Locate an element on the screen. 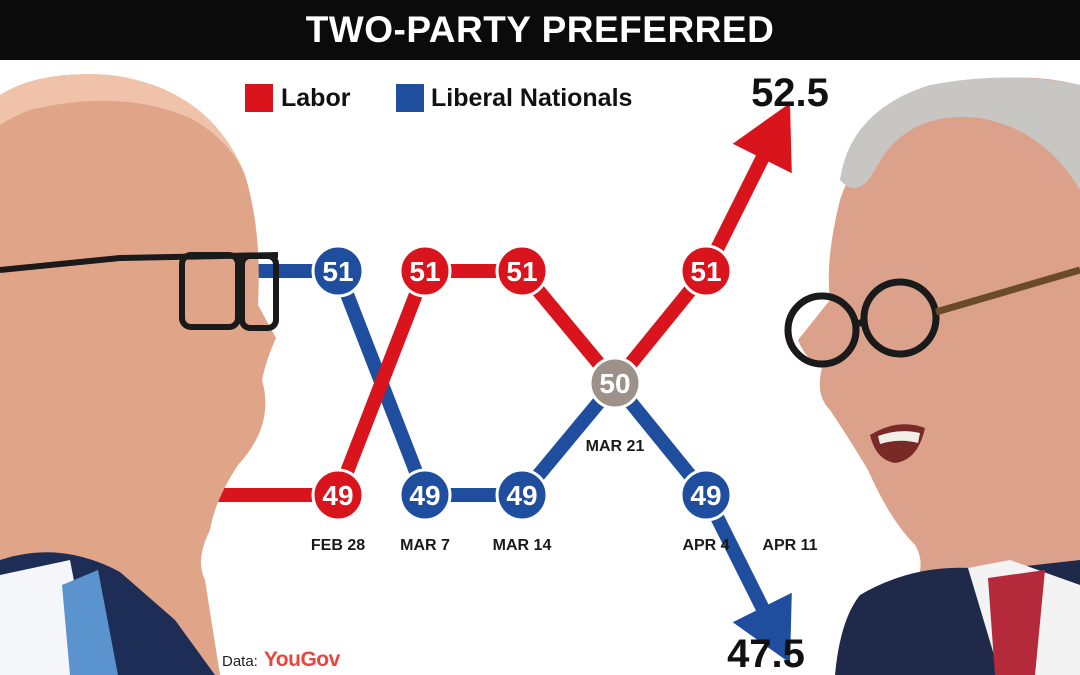 Image resolution: width=1080 pixels, height=675 pixels. data-label-liberal-1: 51 is located at coordinates (337, 271).